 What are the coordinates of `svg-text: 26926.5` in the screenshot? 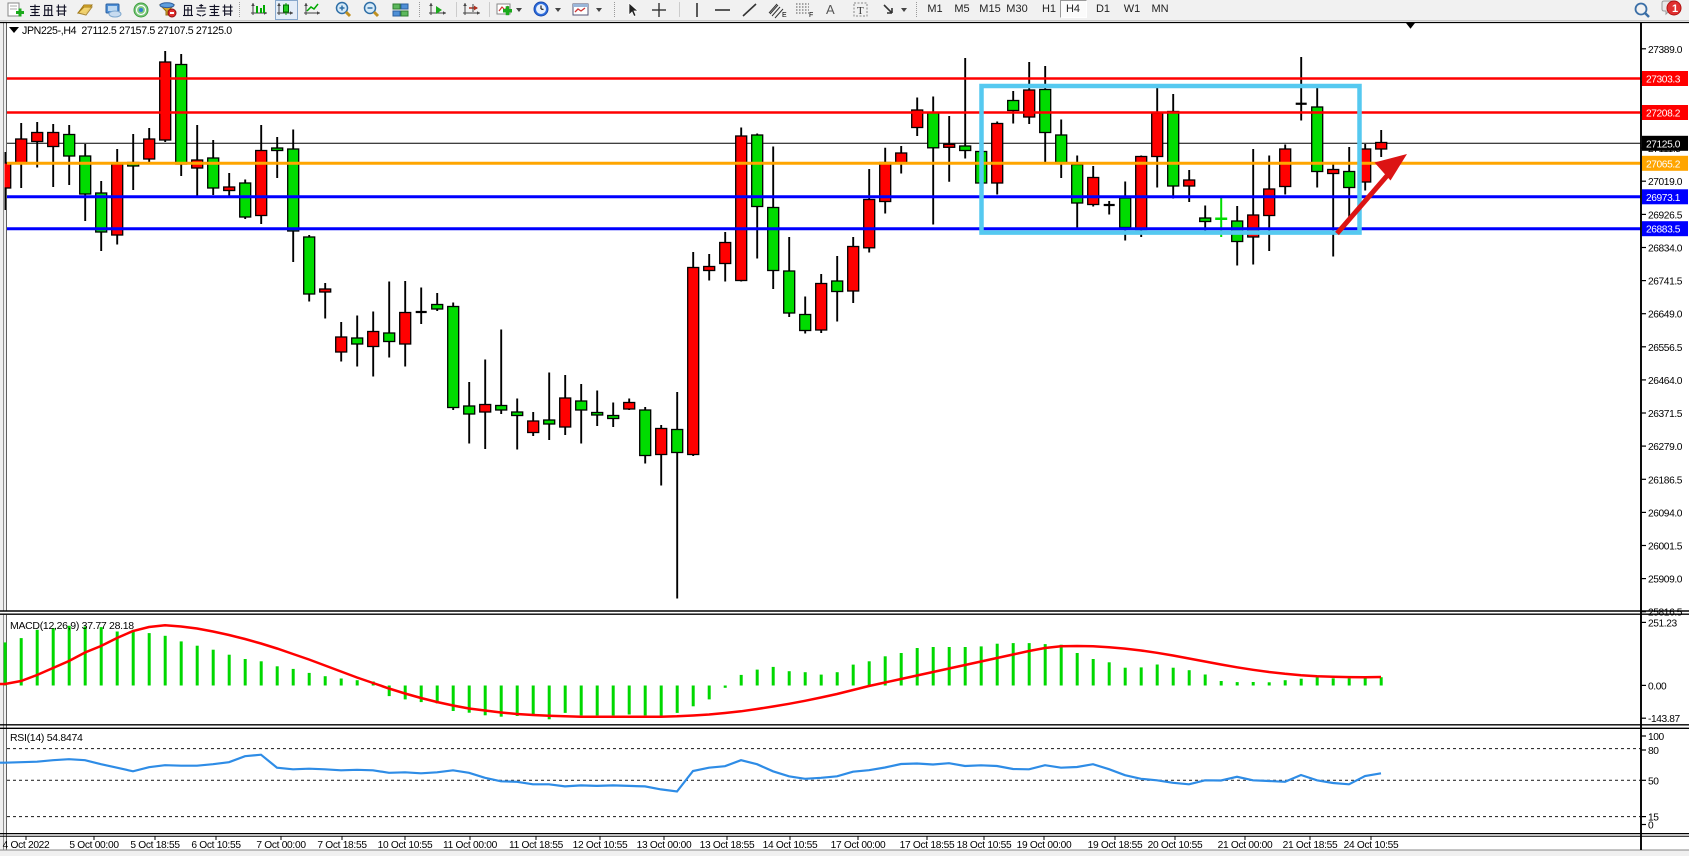 It's located at (1665, 215).